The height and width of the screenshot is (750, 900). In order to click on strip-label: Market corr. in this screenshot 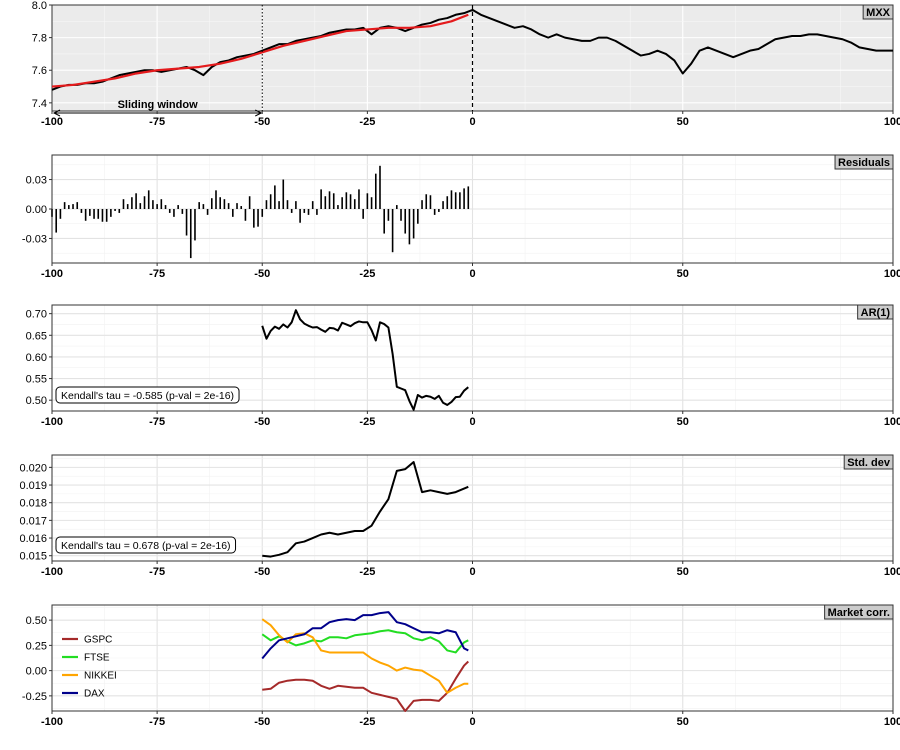, I will do `click(859, 613)`.